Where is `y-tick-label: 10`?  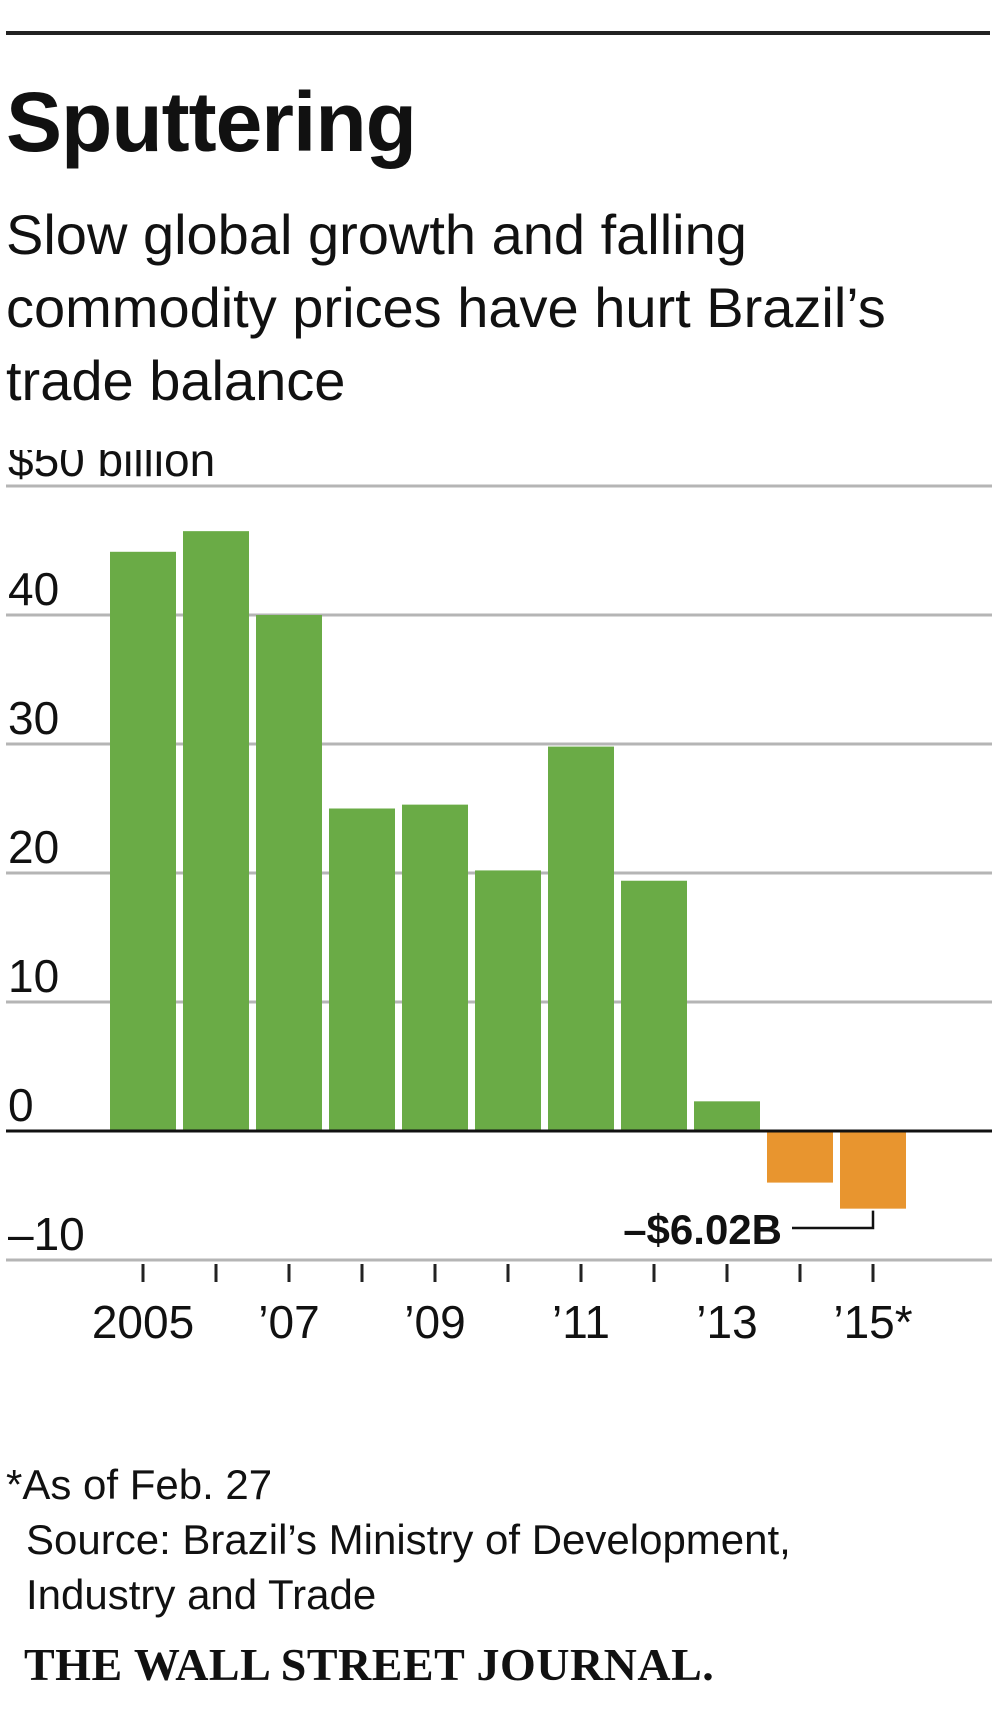
y-tick-label: 10 is located at coordinates (33, 976).